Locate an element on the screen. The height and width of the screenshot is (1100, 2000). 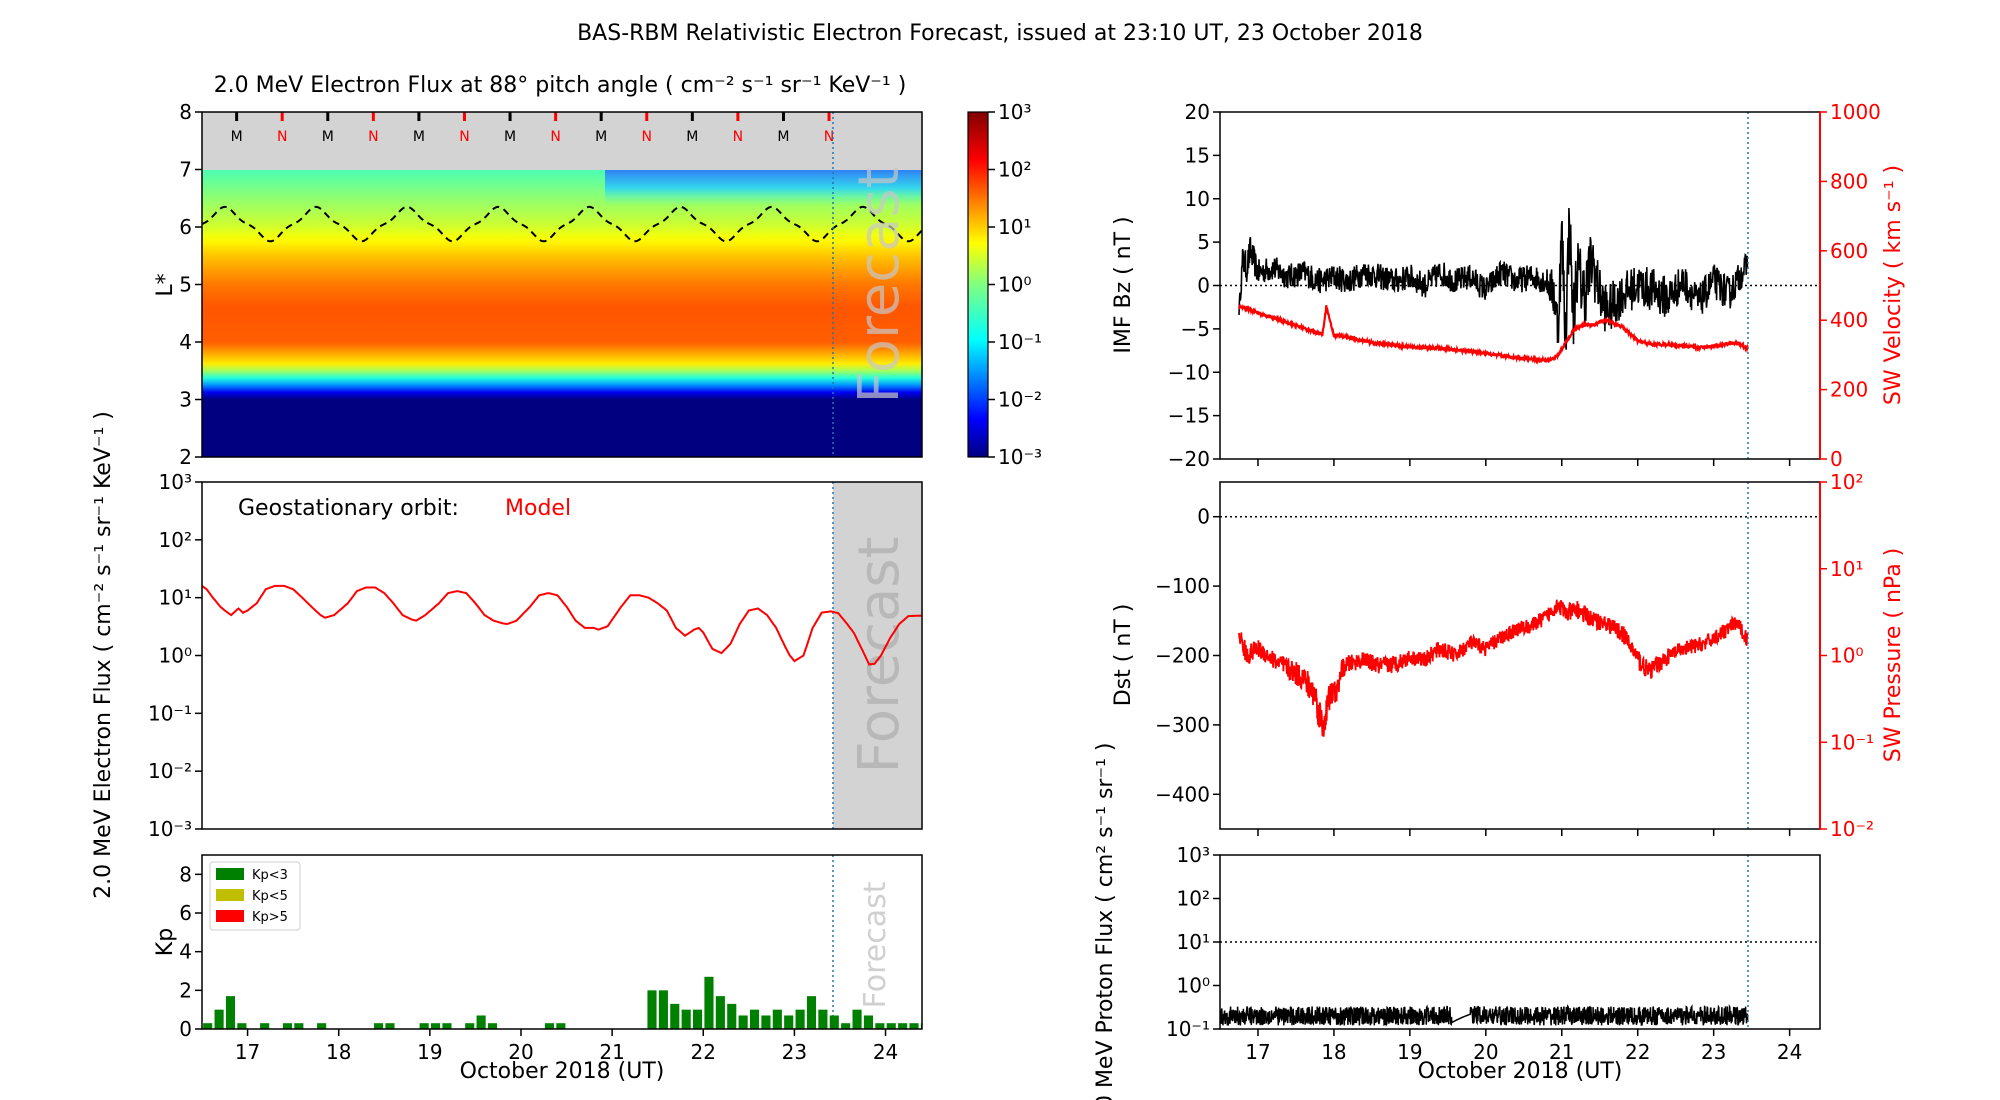
imf-yr-tick-label: 0 is located at coordinates (1836, 459).